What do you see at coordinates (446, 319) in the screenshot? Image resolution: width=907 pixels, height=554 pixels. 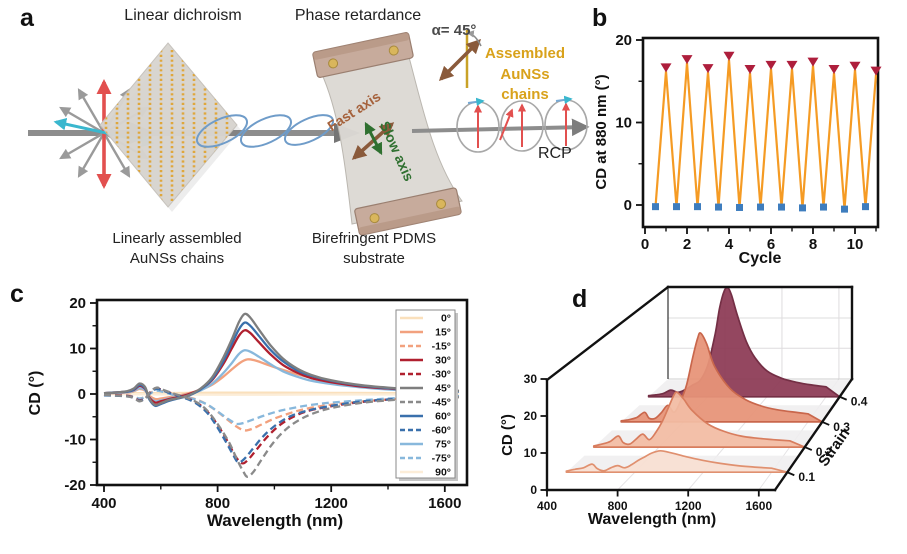 I see `legend-label: 0°` at bounding box center [446, 319].